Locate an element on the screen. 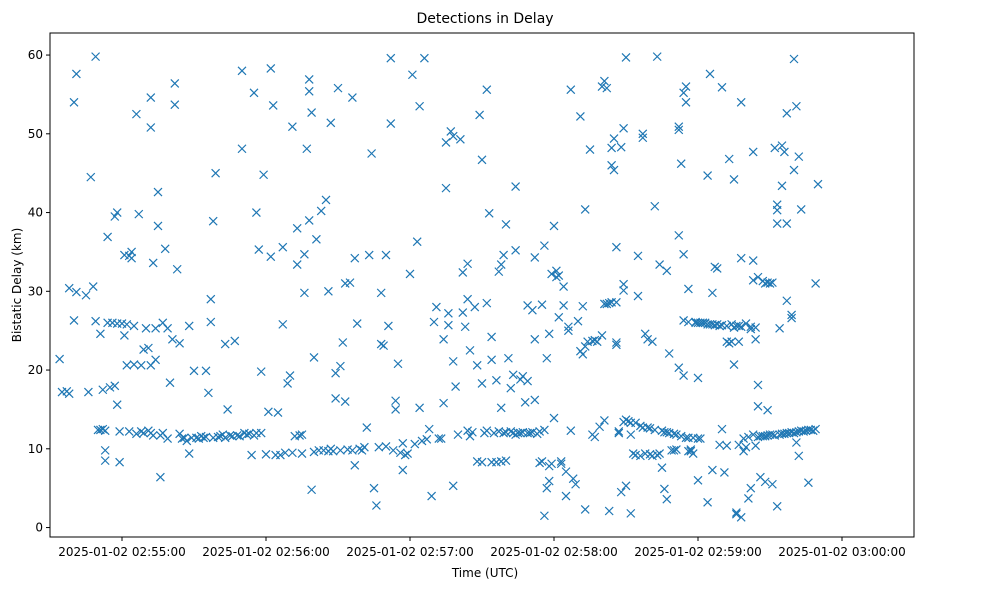 This screenshot has width=989, height=590. y-tick-label: 60 is located at coordinates (35, 55).